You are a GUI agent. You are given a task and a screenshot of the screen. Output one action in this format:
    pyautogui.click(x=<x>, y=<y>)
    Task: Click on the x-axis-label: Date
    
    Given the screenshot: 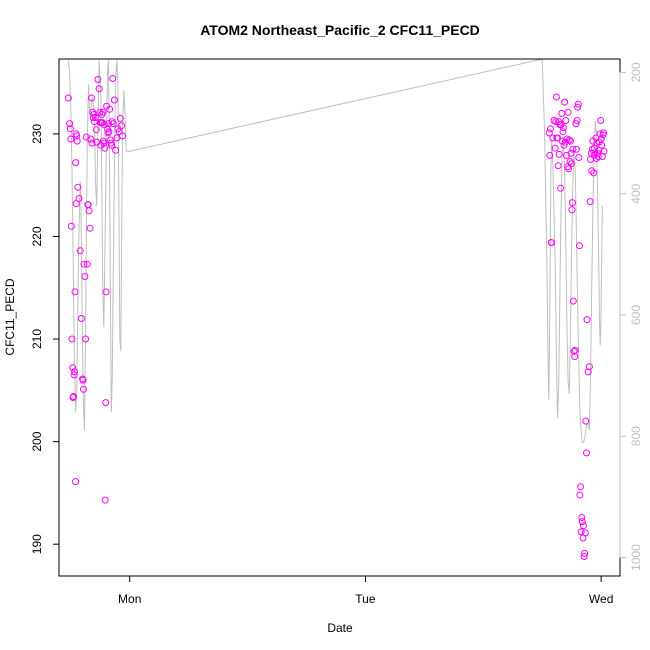 What is the action you would take?
    pyautogui.click(x=340, y=628)
    